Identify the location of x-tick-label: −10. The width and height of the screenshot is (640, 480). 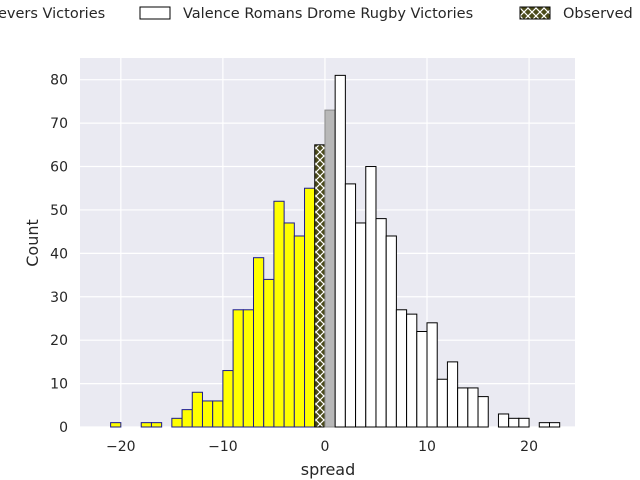
(223, 447).